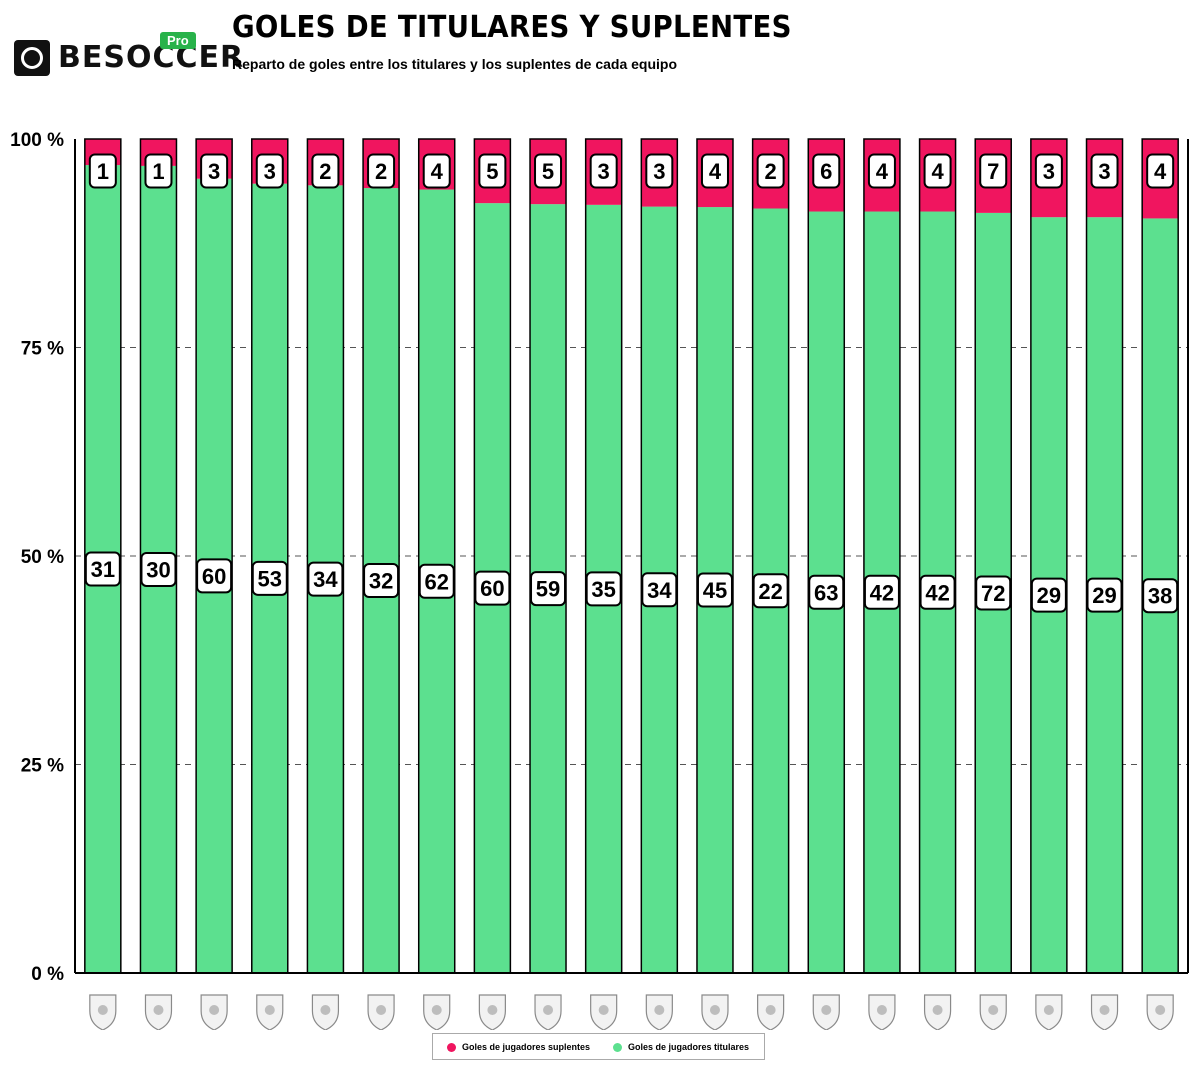 The height and width of the screenshot is (1080, 1200). What do you see at coordinates (492, 1012) in the screenshot?
I see `manchester-city-crest-icon` at bounding box center [492, 1012].